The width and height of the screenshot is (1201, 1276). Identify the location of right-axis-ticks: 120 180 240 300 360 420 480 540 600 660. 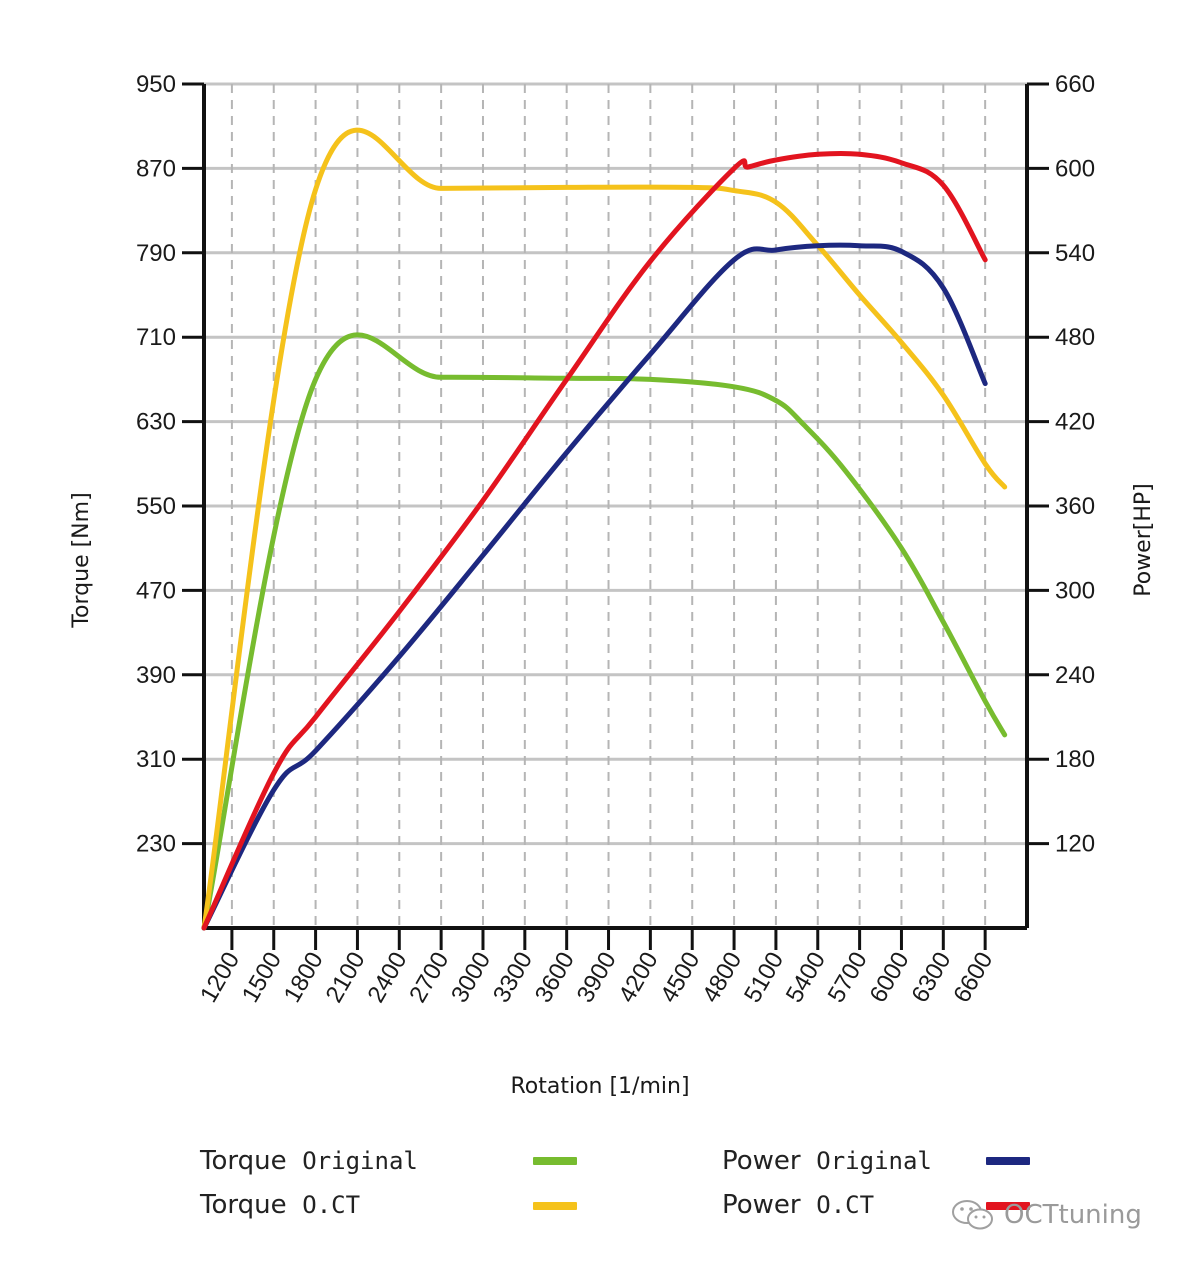
(1061, 464).